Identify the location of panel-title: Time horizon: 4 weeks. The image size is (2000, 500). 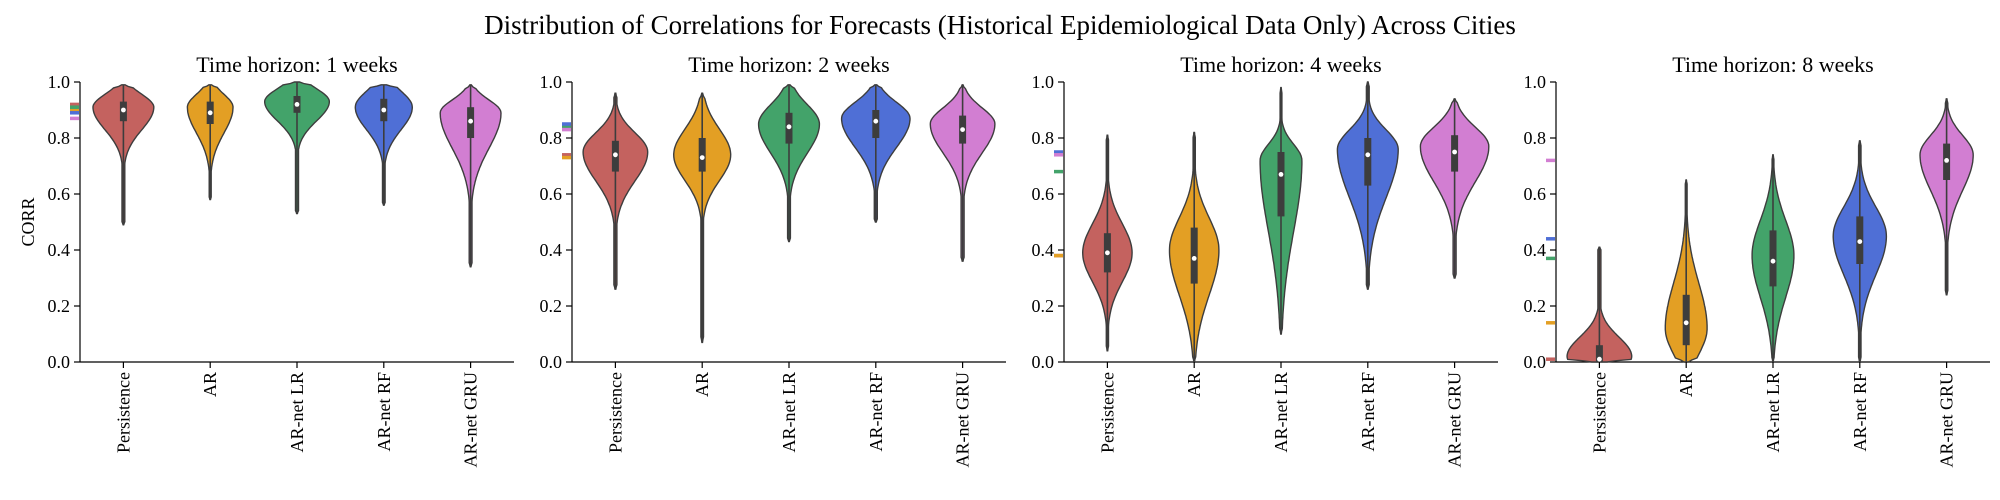
(1280, 64).